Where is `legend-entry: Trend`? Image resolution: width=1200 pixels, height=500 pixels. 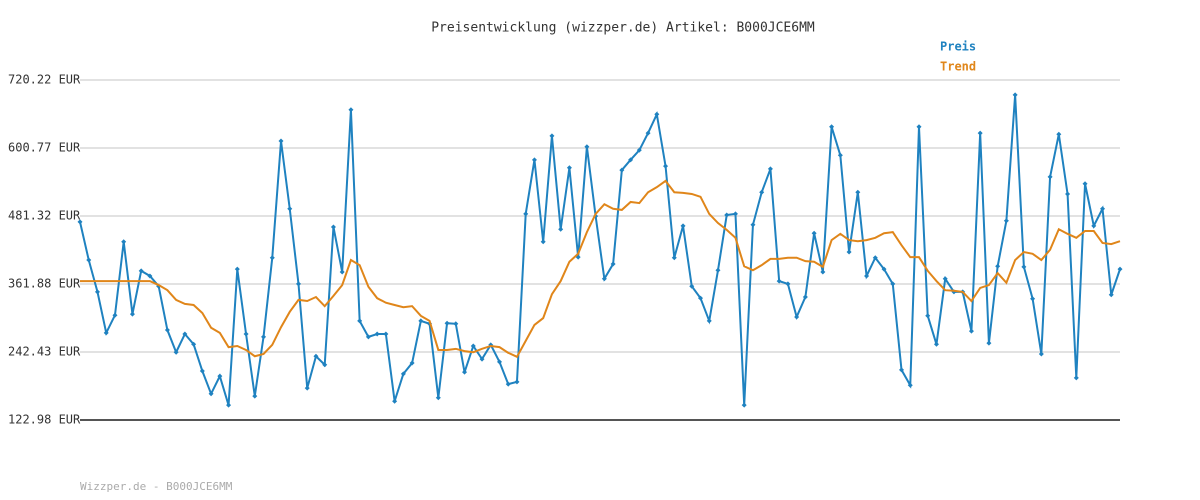 legend-entry: Trend is located at coordinates (958, 67).